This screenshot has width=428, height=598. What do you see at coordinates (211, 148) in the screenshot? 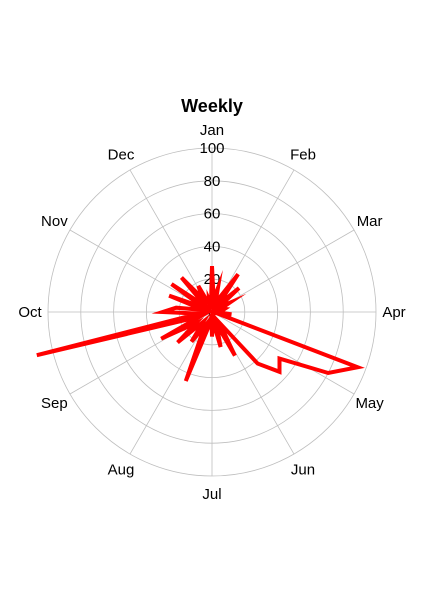
I see `radial-tick-100: 100` at bounding box center [211, 148].